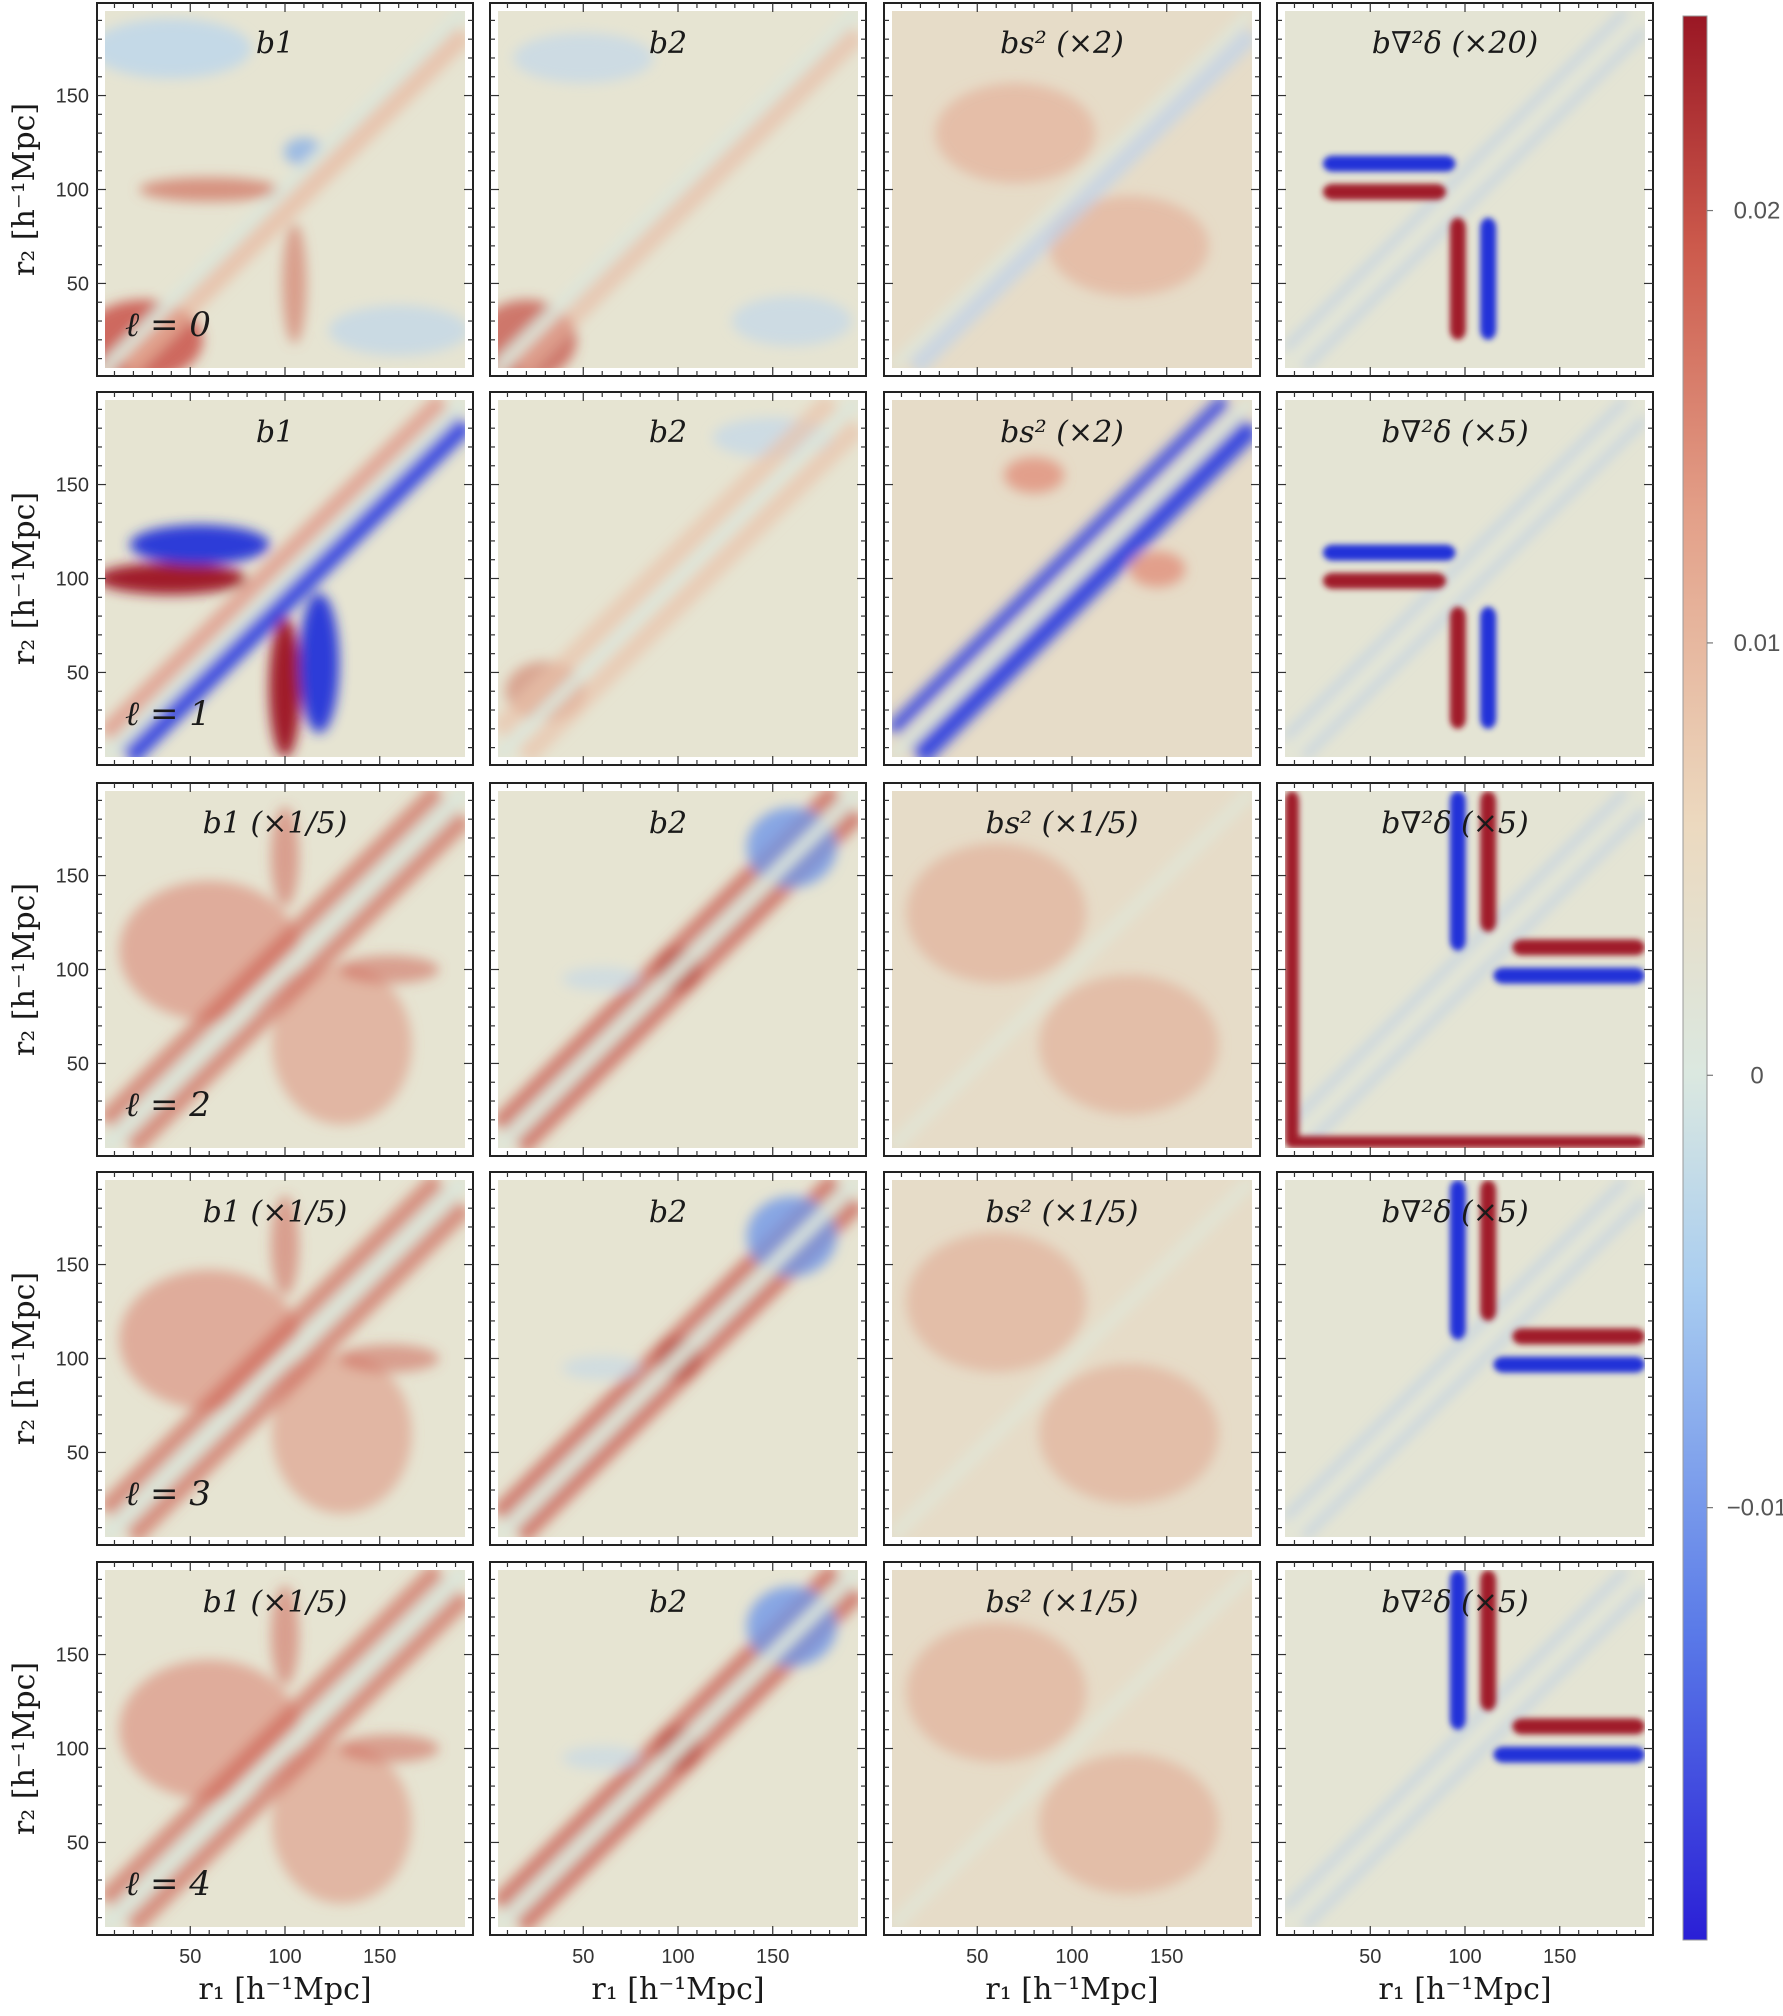 The image size is (1783, 2016). I want to click on panel-title: bs² (×1/5), so click(1062, 823).